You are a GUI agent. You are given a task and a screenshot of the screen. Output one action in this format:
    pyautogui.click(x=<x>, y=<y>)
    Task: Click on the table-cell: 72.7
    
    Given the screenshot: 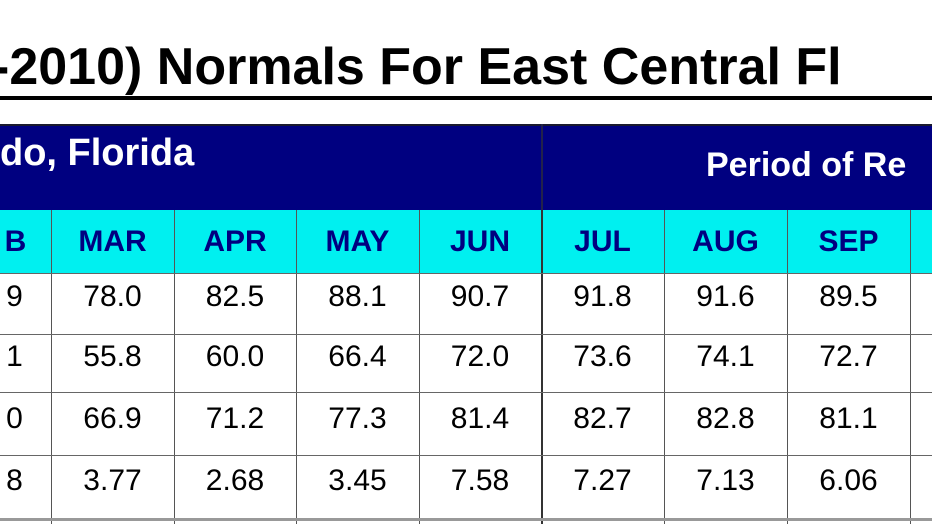 What is the action you would take?
    pyautogui.click(x=848, y=356)
    